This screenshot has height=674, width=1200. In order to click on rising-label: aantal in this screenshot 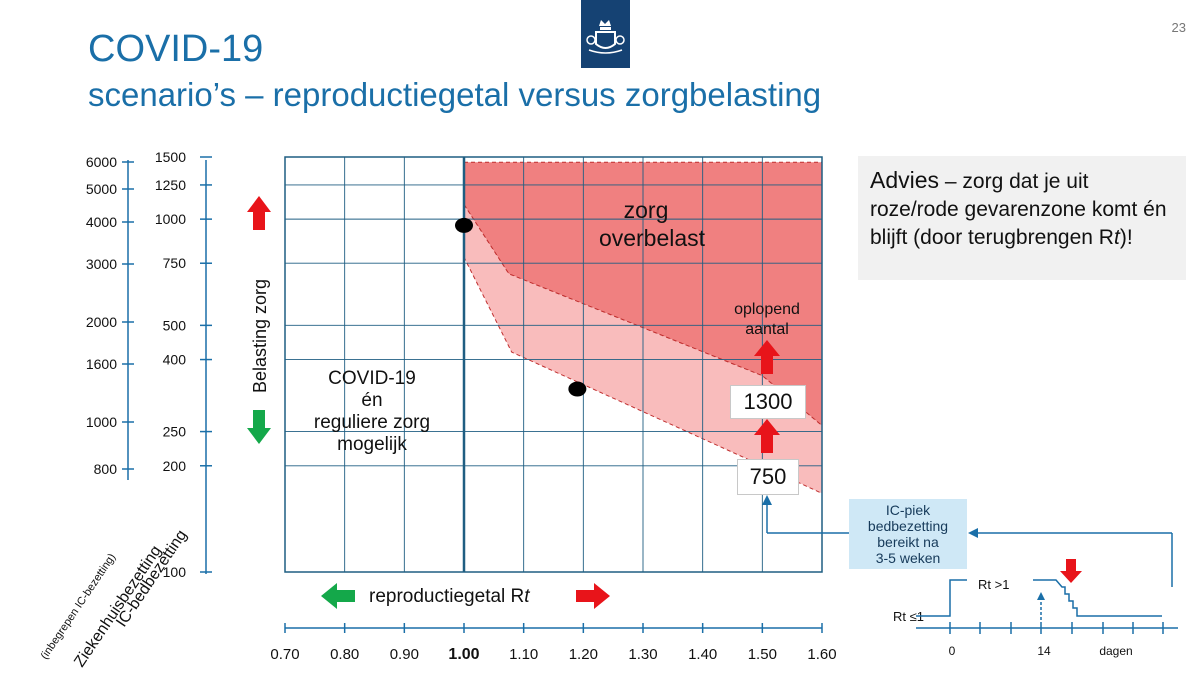, I will do `click(767, 329)`.